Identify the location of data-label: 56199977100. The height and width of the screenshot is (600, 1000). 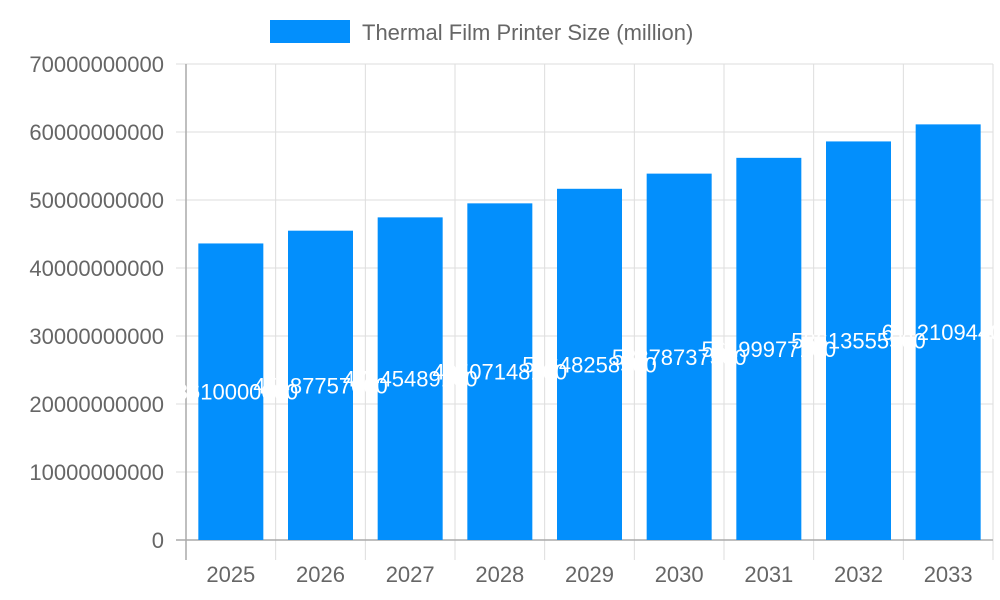
(769, 349).